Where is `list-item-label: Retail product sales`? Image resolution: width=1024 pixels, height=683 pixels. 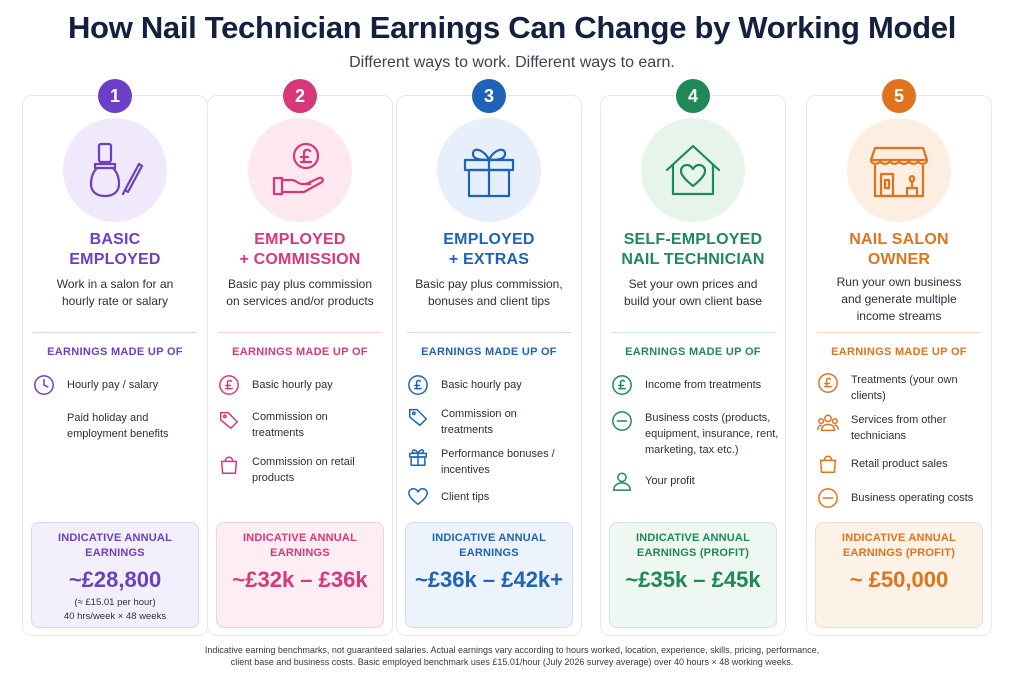 list-item-label: Retail product sales is located at coordinates (899, 464).